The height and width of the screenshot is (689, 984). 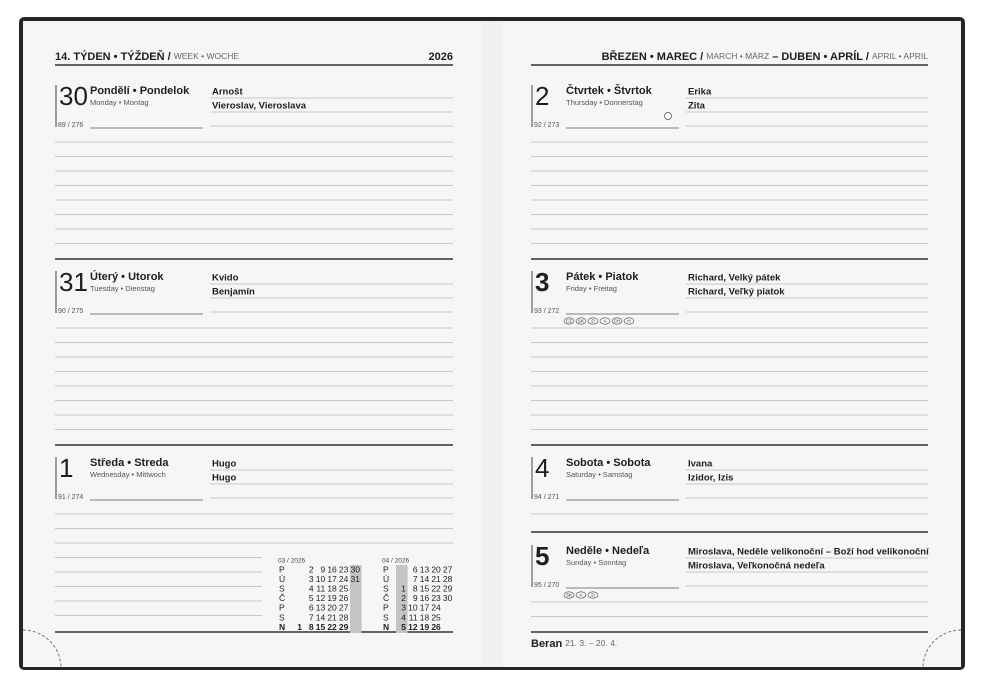 I want to click on day-name-sub: Tuesday • Dienstag, so click(x=122, y=288).